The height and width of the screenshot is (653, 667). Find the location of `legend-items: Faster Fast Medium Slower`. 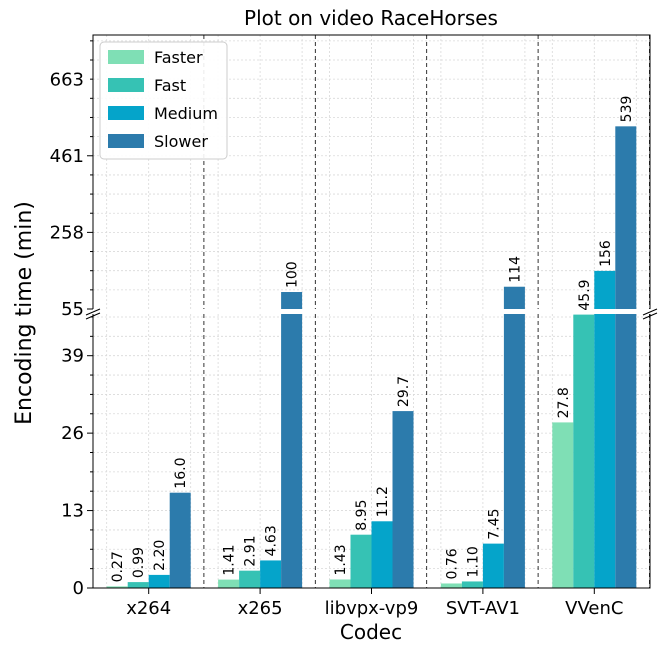

legend-items: Faster Fast Medium Slower is located at coordinates (163, 99).